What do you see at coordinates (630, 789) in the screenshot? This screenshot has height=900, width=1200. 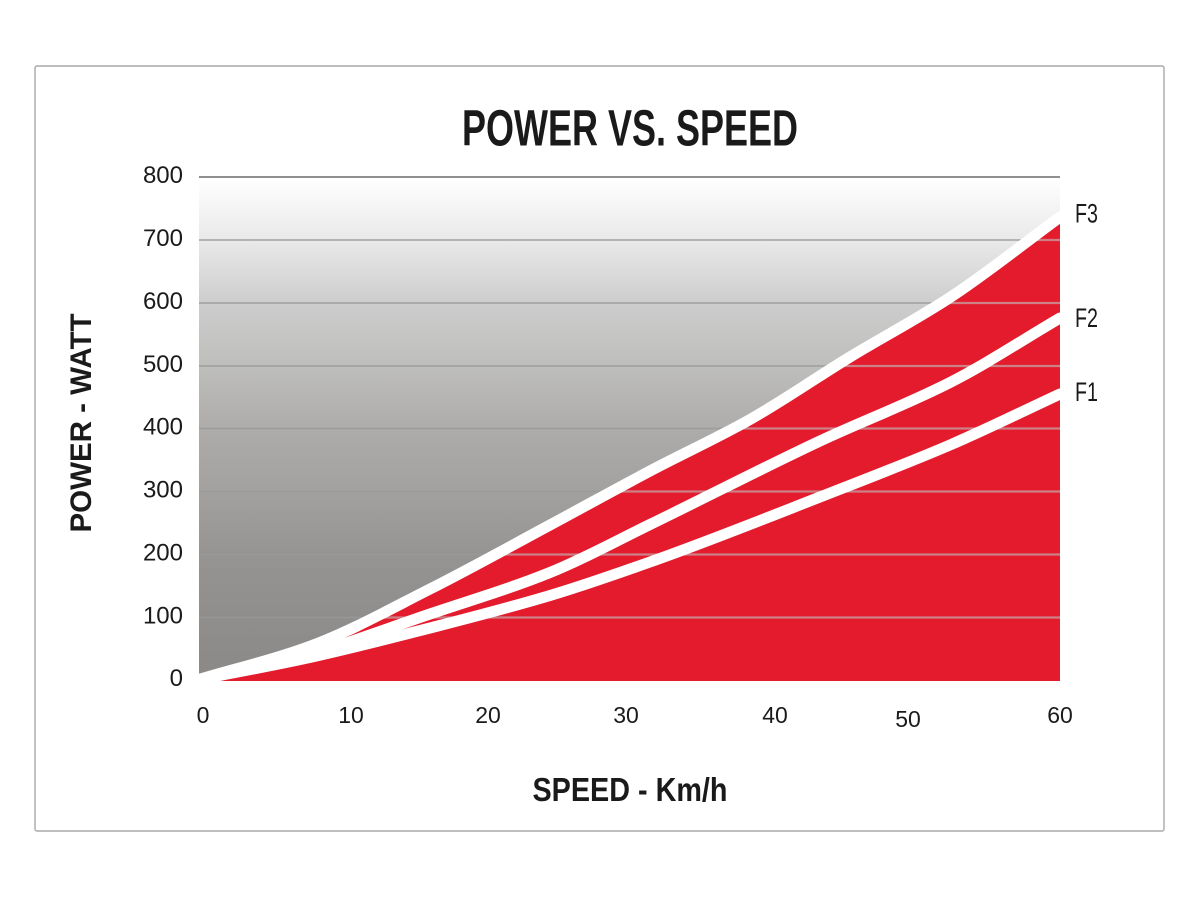 I see `svg-text: SPEED - Km/h` at bounding box center [630, 789].